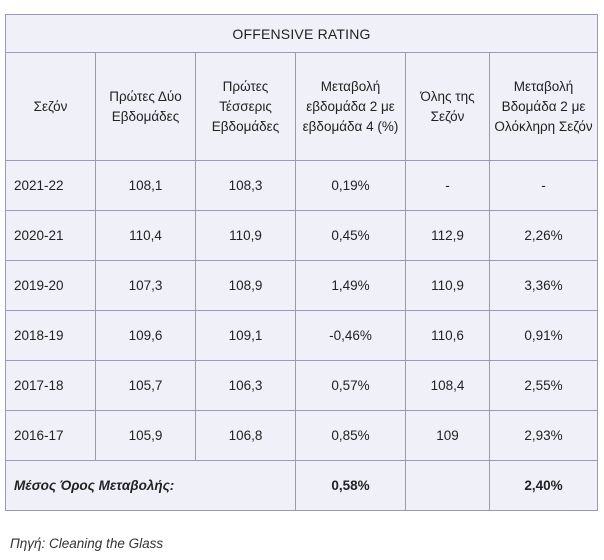 This screenshot has width=604, height=560. Describe the element at coordinates (543, 185) in the screenshot. I see `change-2-full-cell: -` at that location.